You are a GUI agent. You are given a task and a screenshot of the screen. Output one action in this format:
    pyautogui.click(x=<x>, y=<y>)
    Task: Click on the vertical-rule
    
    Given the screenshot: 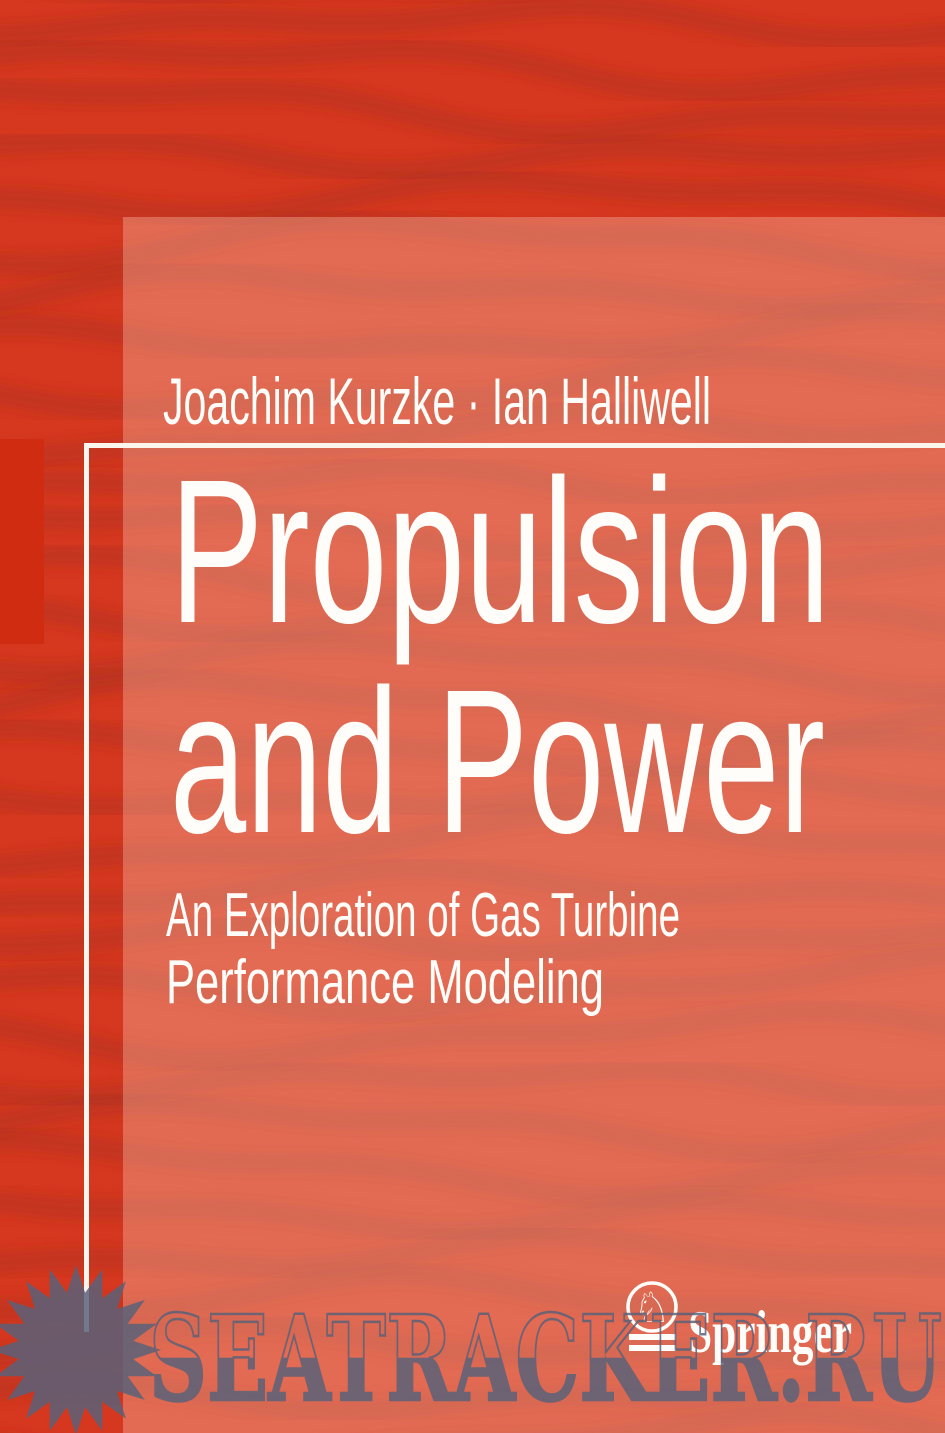 What is the action you would take?
    pyautogui.click(x=86, y=887)
    